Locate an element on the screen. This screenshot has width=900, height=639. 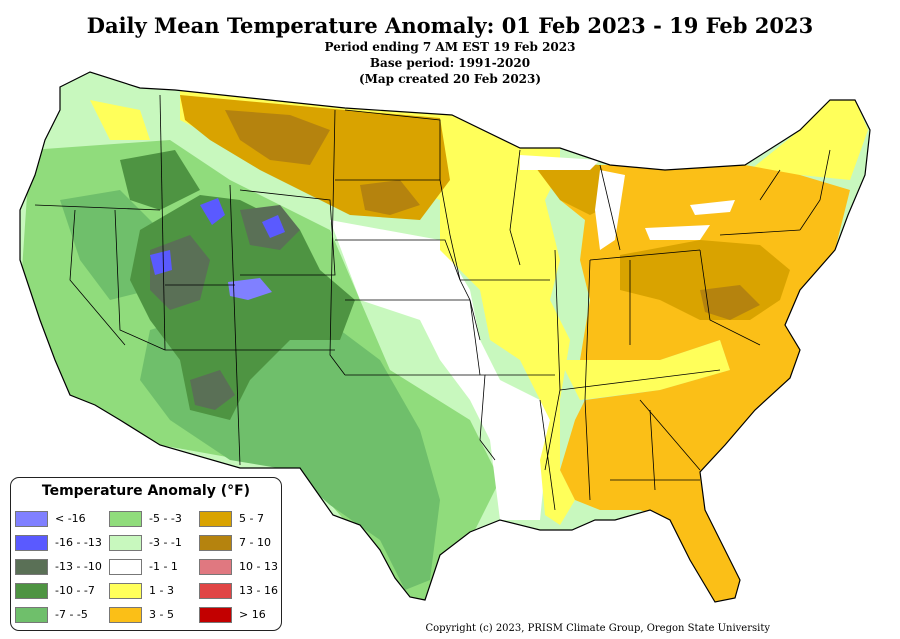
legend-label: -1 - 1 is located at coordinates (163, 566).